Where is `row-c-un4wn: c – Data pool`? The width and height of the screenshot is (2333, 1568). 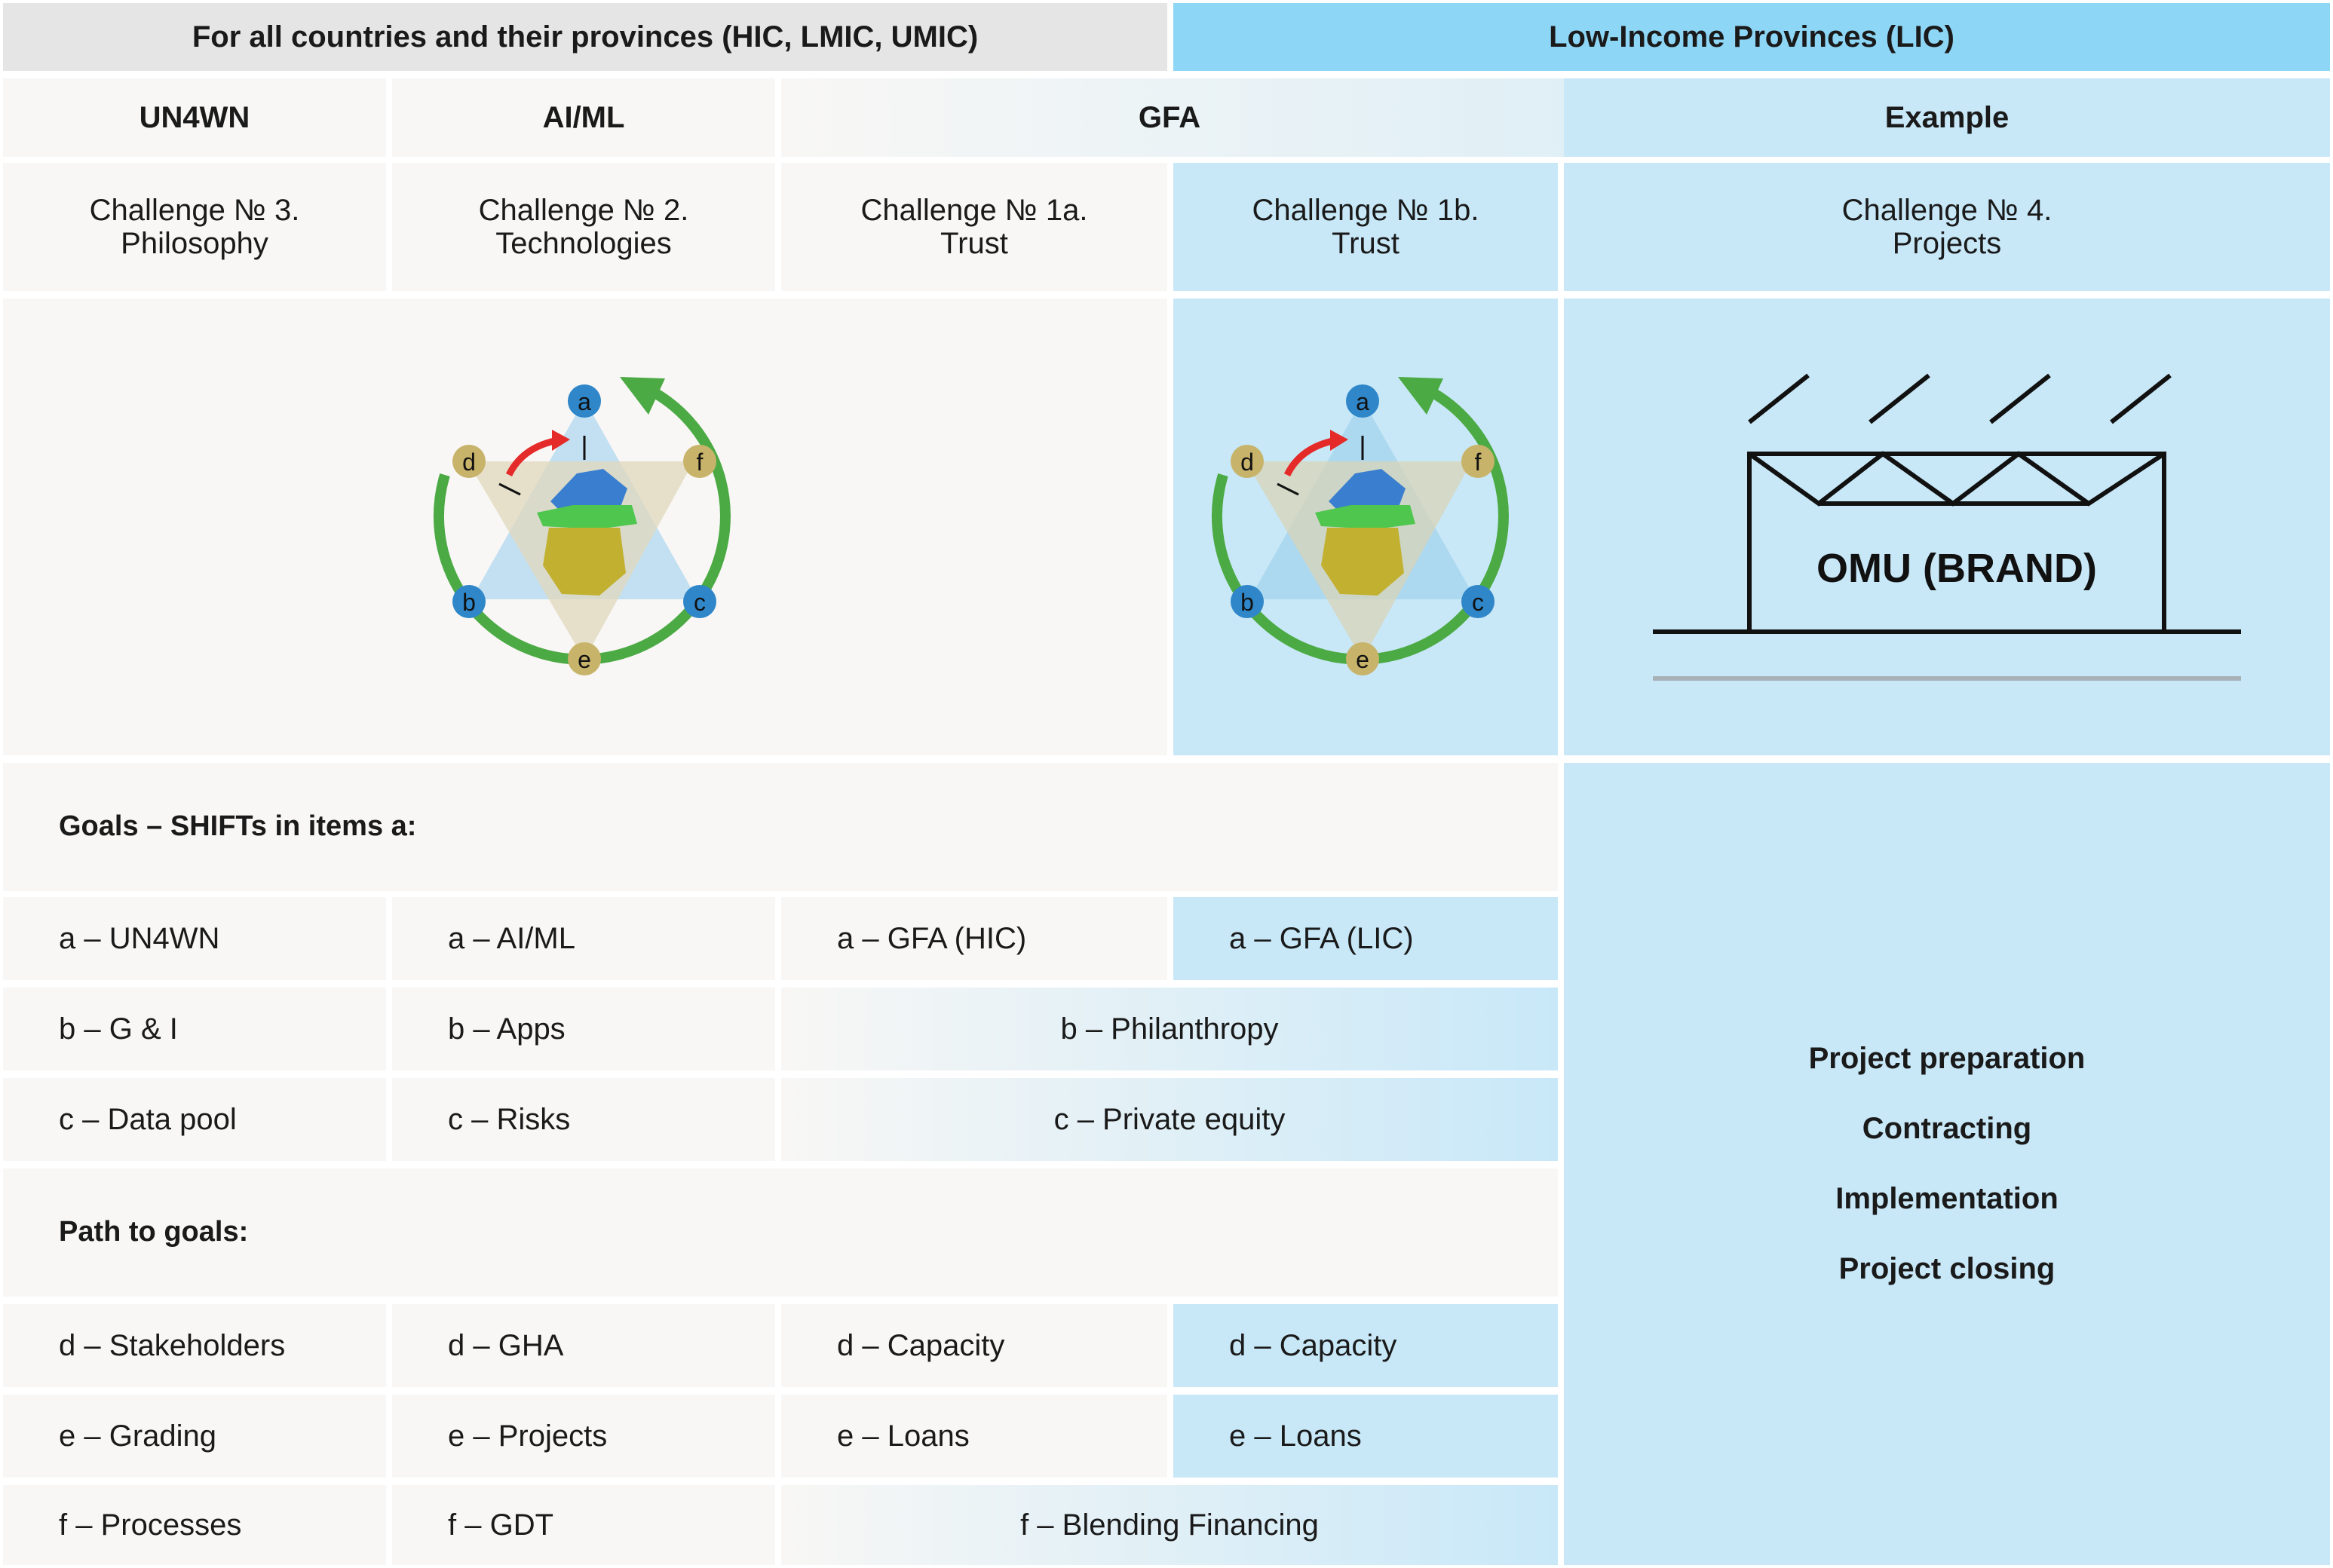 row-c-un4wn: c – Data pool is located at coordinates (194, 1119).